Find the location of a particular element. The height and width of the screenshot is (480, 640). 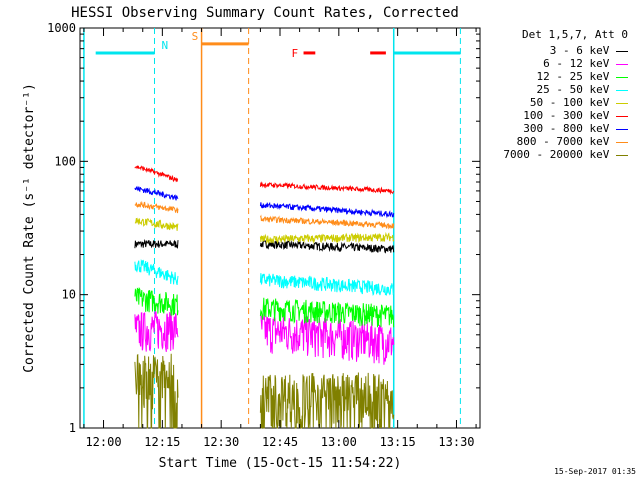

y-tick-label: 100 is located at coordinates (65, 161).